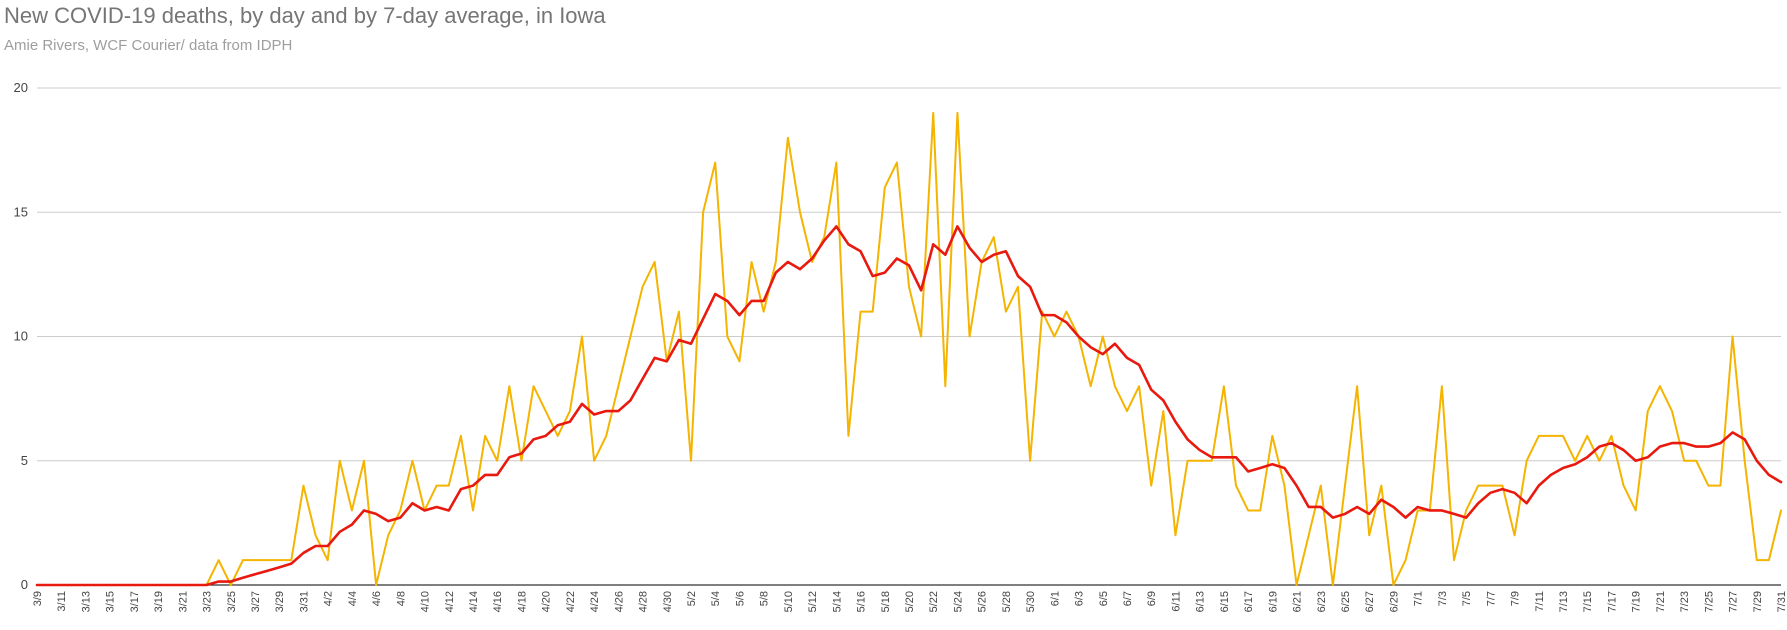 The width and height of the screenshot is (1787, 630). I want to click on x-tick-label: 4/24, so click(595, 601).